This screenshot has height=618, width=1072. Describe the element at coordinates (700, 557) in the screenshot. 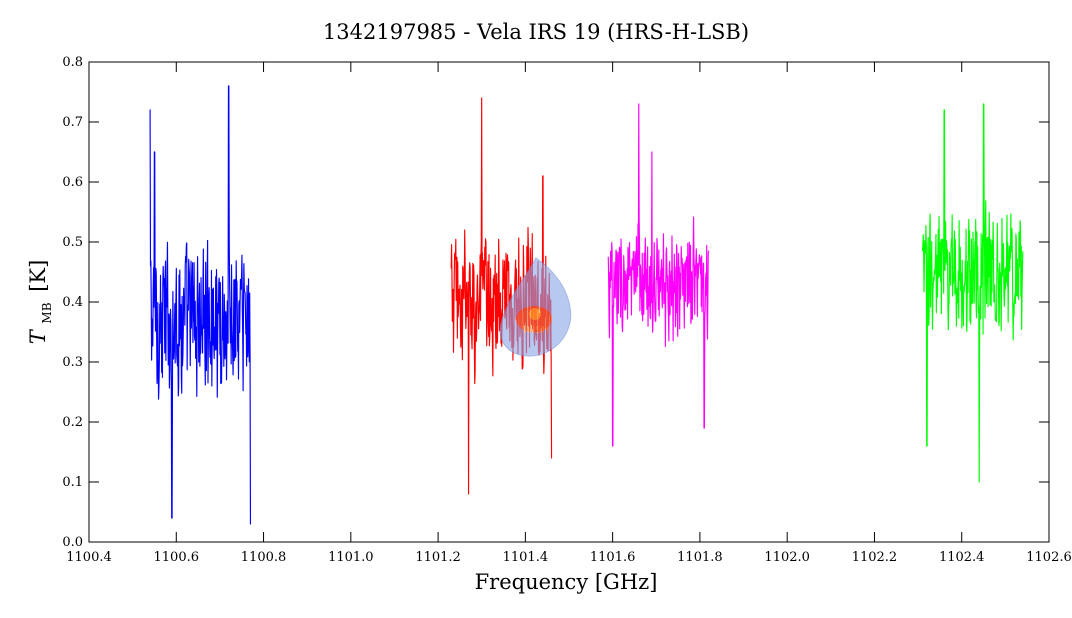

I see `x-tick-label-7: 1101.8` at that location.